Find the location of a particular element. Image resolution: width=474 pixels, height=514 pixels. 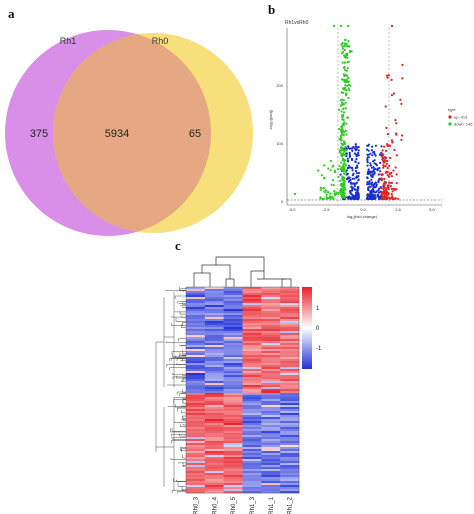

heatmap-sample-label: Rh1_1 is located at coordinates (272, 505).